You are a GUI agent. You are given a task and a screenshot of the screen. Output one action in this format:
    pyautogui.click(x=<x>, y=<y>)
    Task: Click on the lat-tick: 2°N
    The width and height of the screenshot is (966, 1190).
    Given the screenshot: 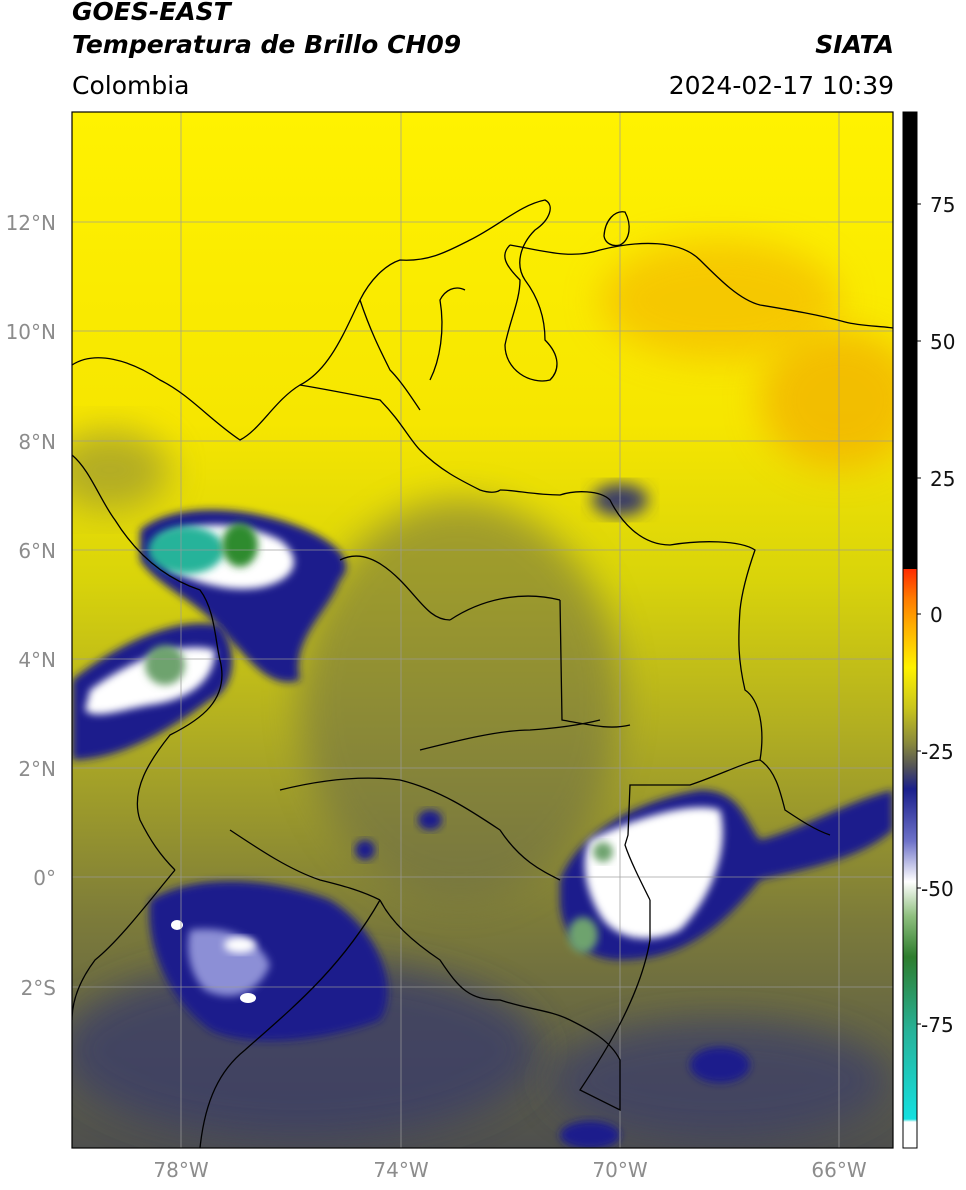 What is the action you would take?
    pyautogui.click(x=37, y=769)
    